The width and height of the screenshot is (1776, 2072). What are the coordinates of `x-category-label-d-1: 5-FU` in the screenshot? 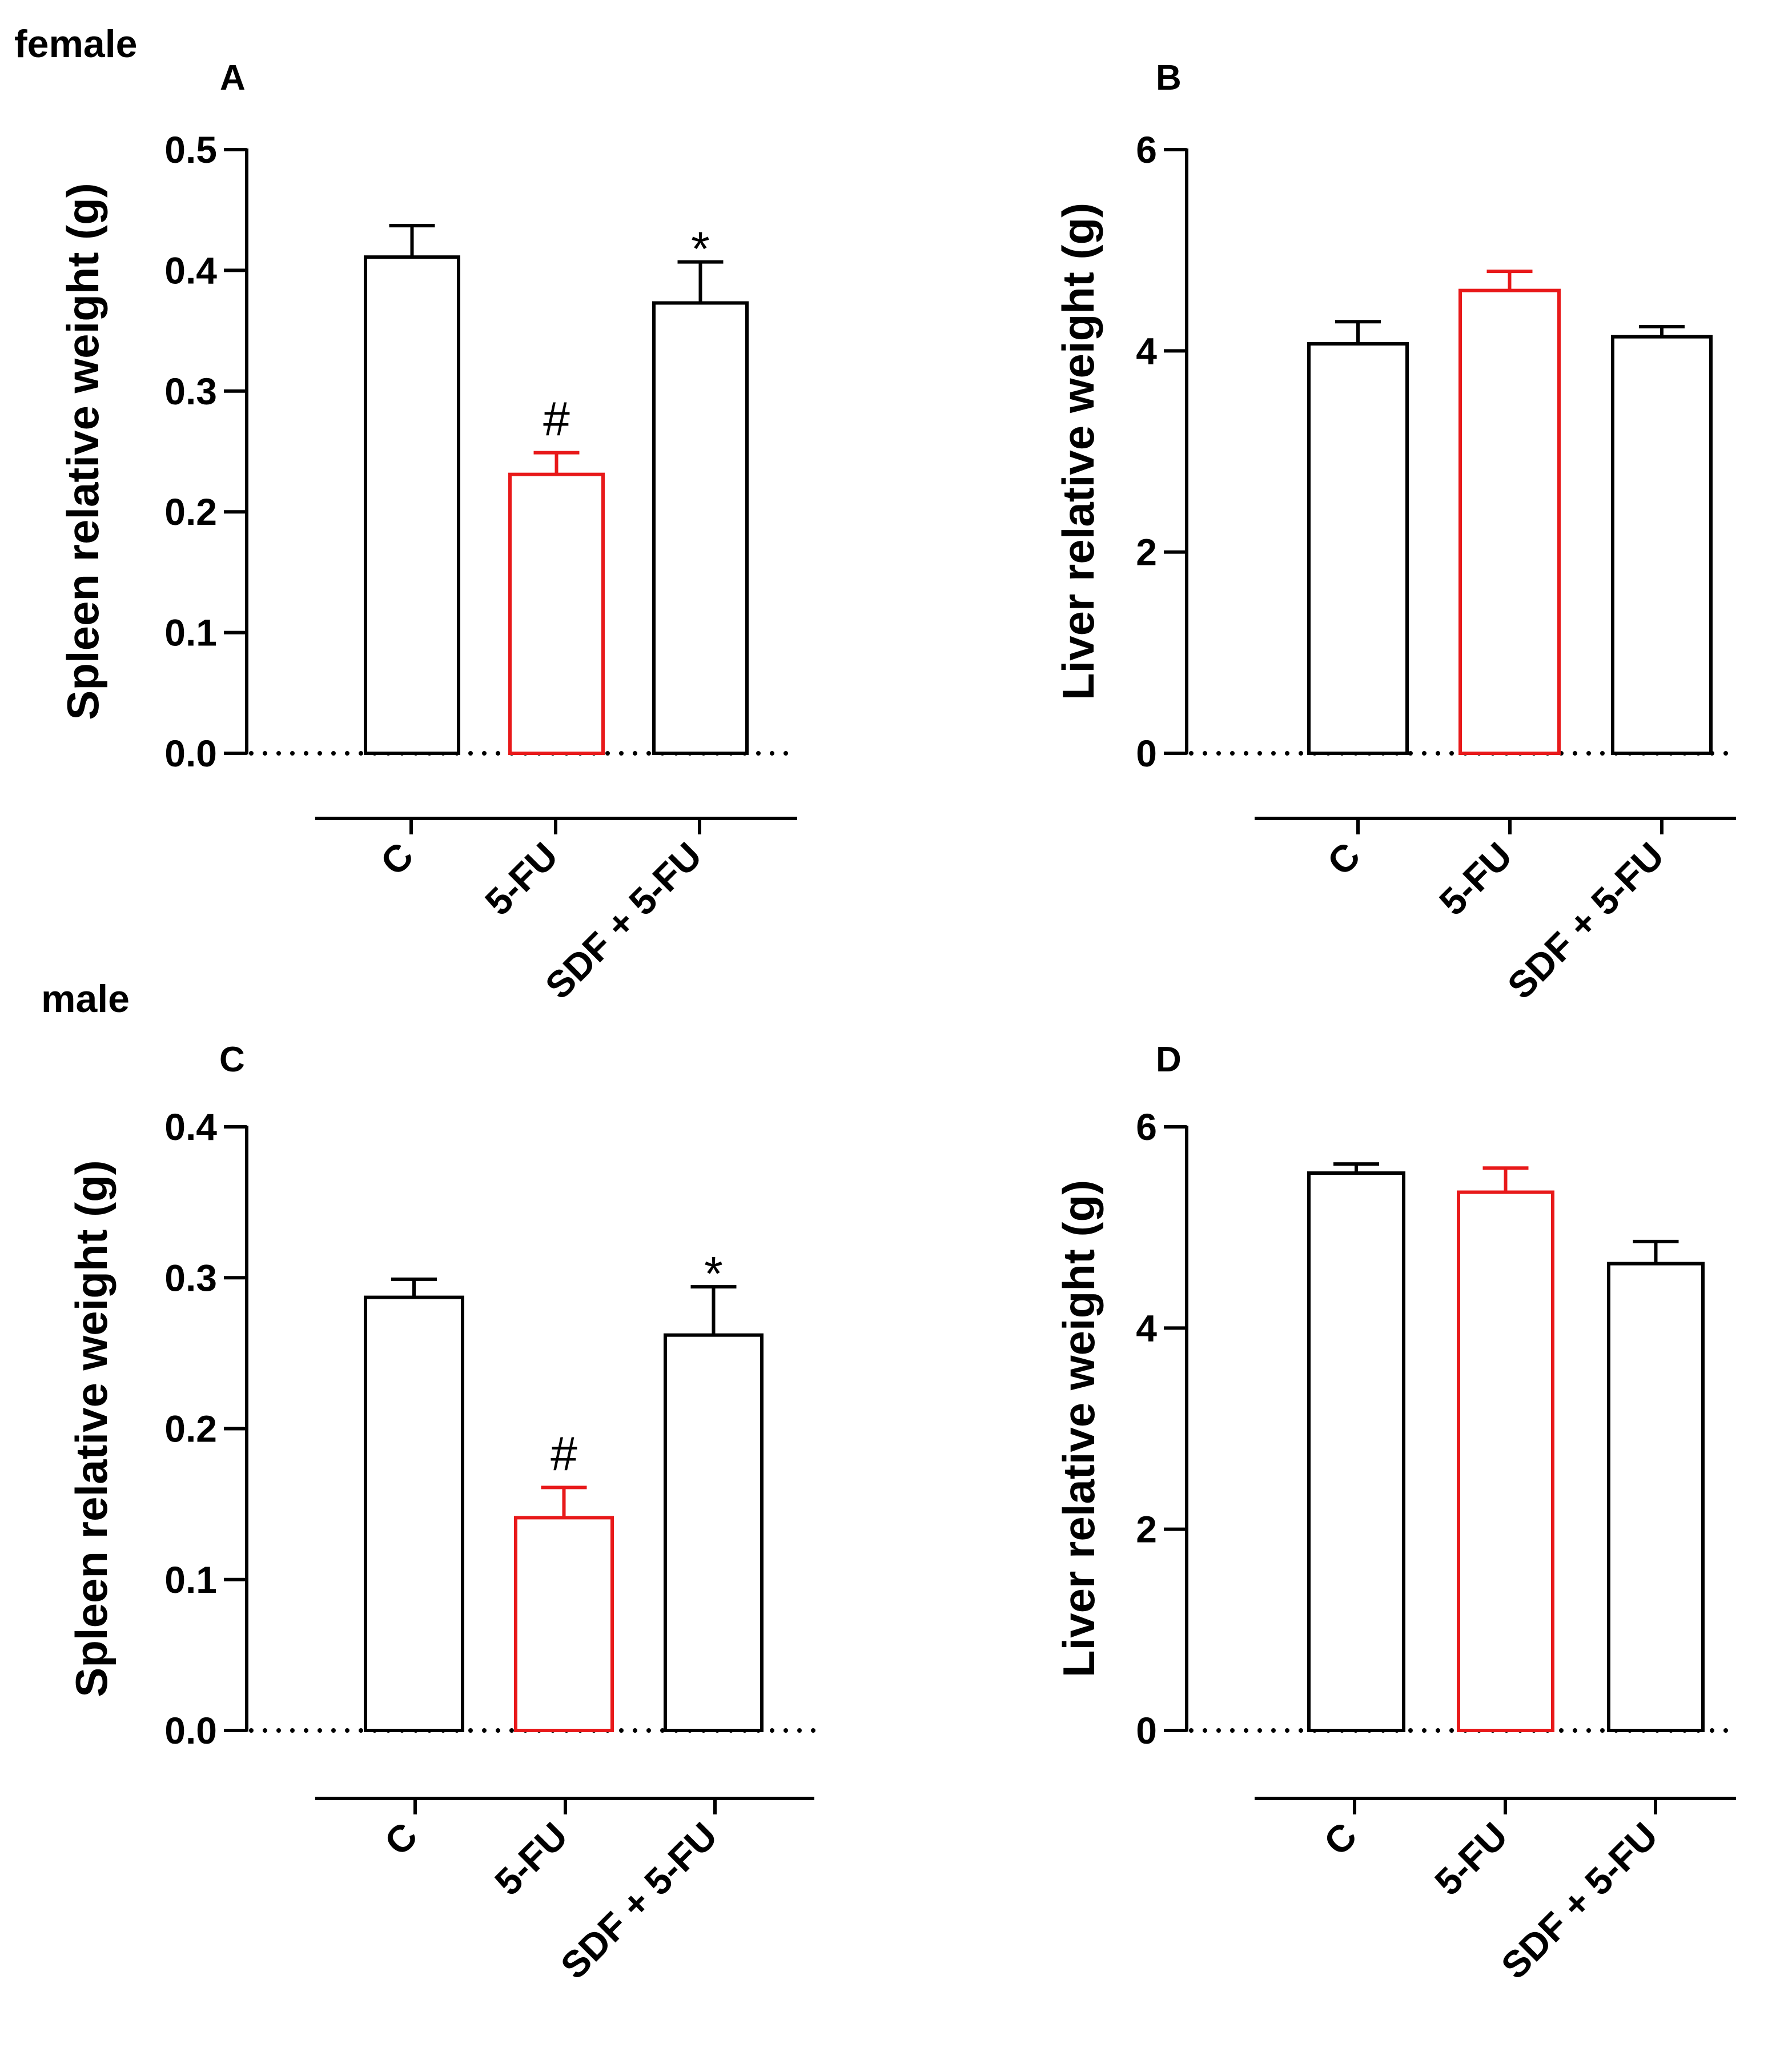 It's located at (1471, 1859).